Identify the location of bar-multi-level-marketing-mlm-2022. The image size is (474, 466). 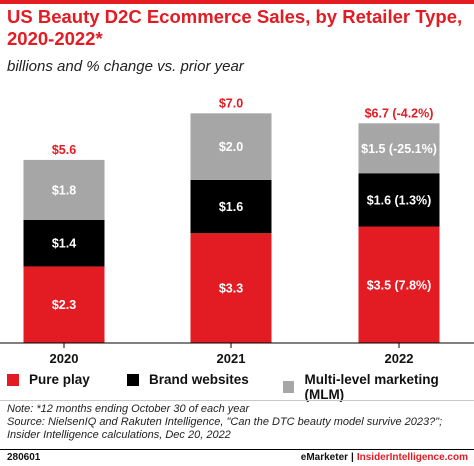
(399, 148).